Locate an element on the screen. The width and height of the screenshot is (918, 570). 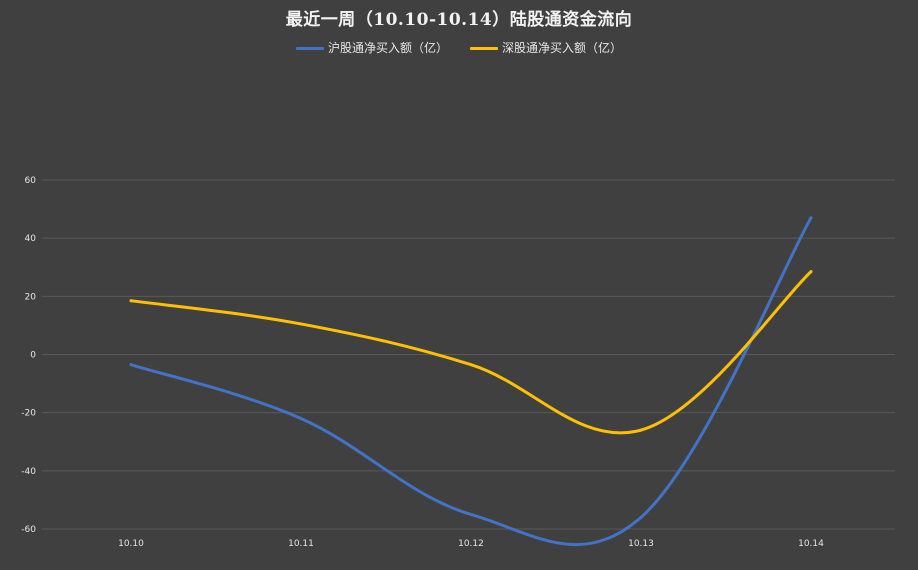
chart-legend: 沪股通净买入额（亿） 深股通净买入额（亿） is located at coordinates (459, 48).